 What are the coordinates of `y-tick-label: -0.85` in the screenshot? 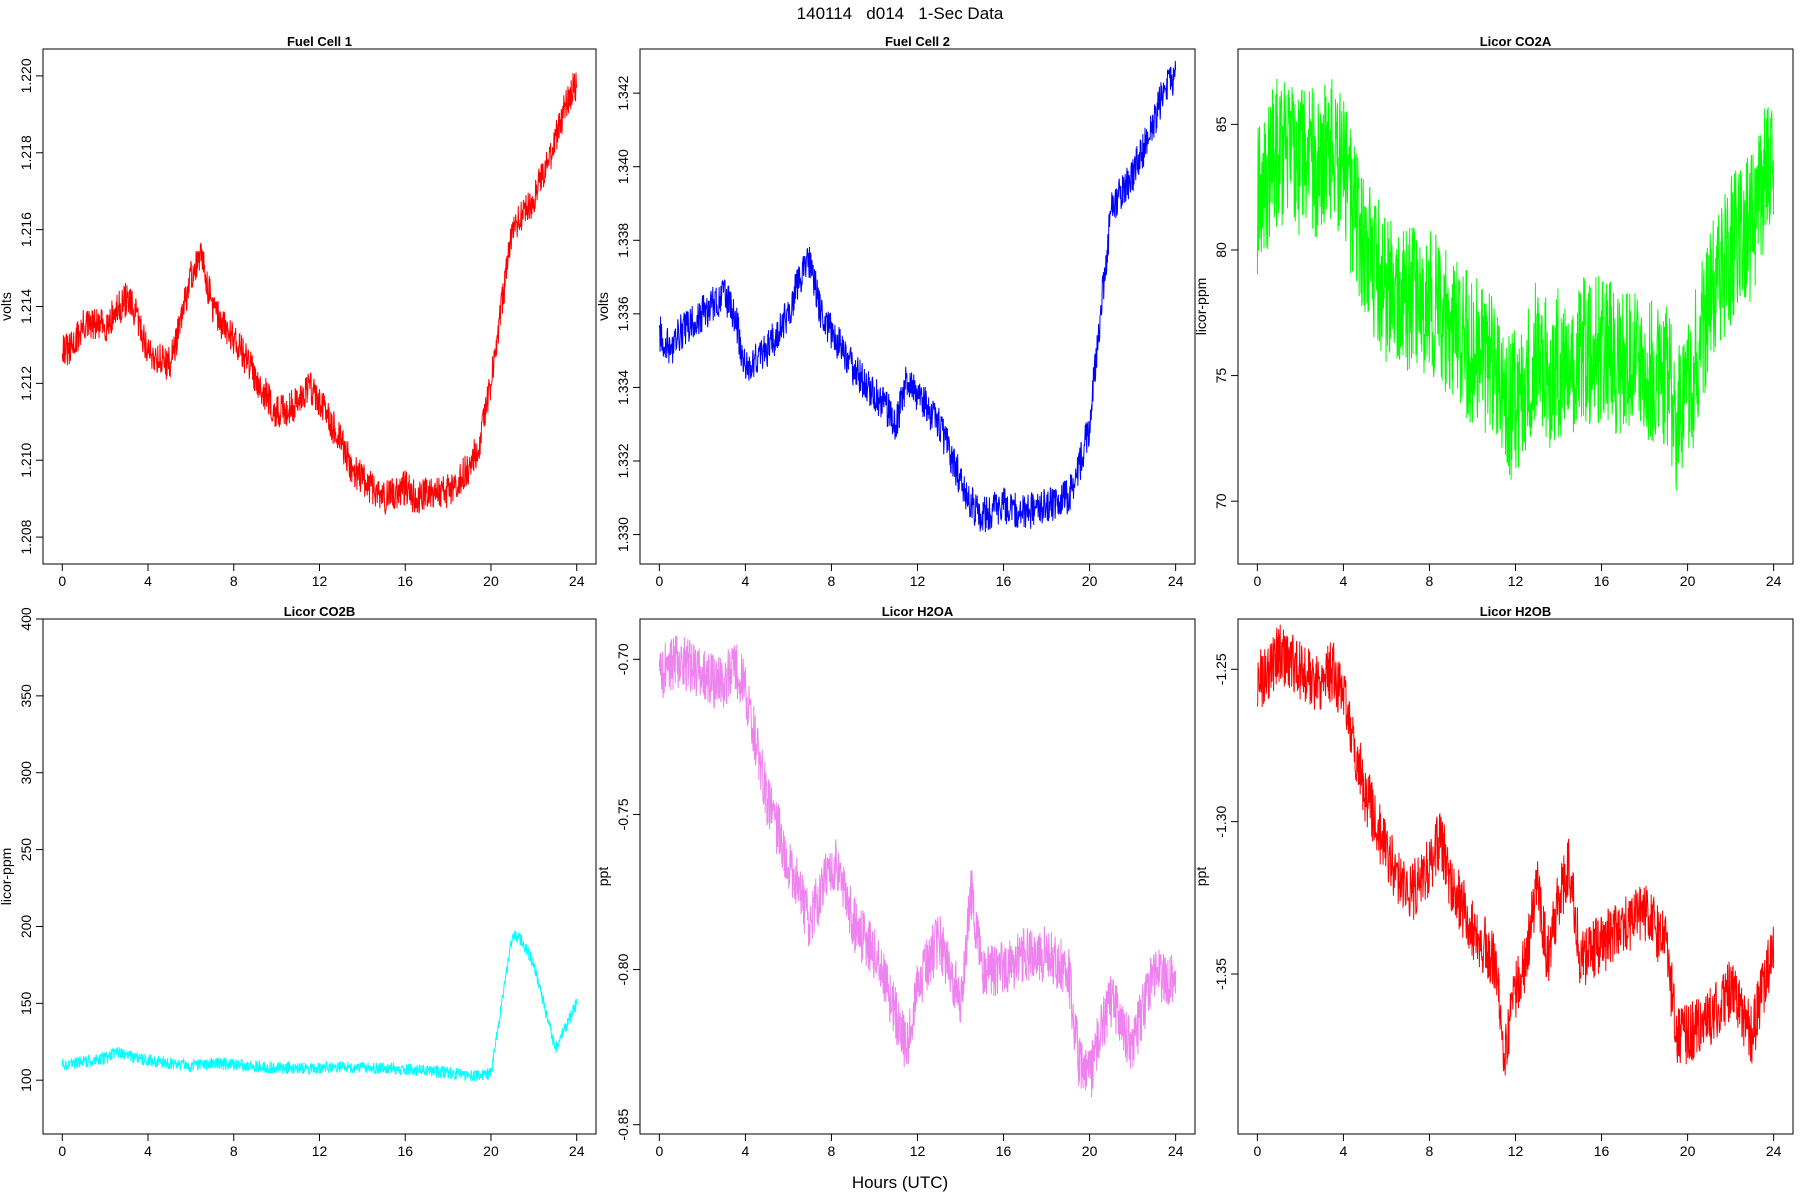 It's located at (623, 1125).